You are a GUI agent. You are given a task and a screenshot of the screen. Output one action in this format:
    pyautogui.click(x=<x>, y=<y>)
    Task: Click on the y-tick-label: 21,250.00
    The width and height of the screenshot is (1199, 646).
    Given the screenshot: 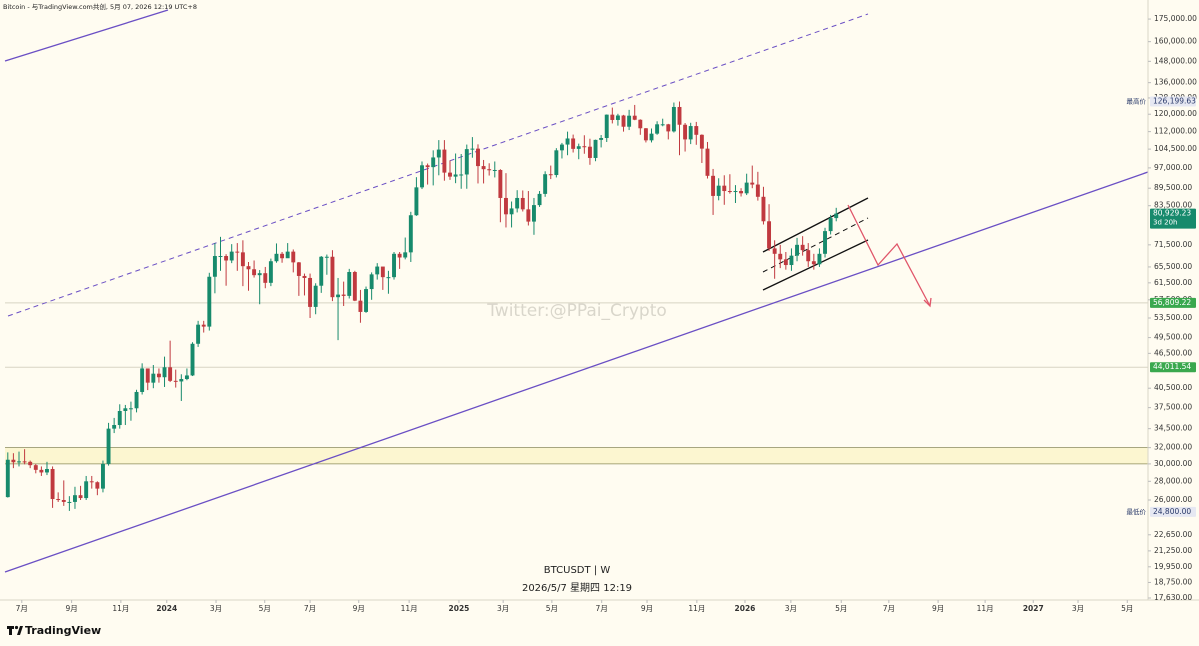 What is the action you would take?
    pyautogui.click(x=1173, y=550)
    